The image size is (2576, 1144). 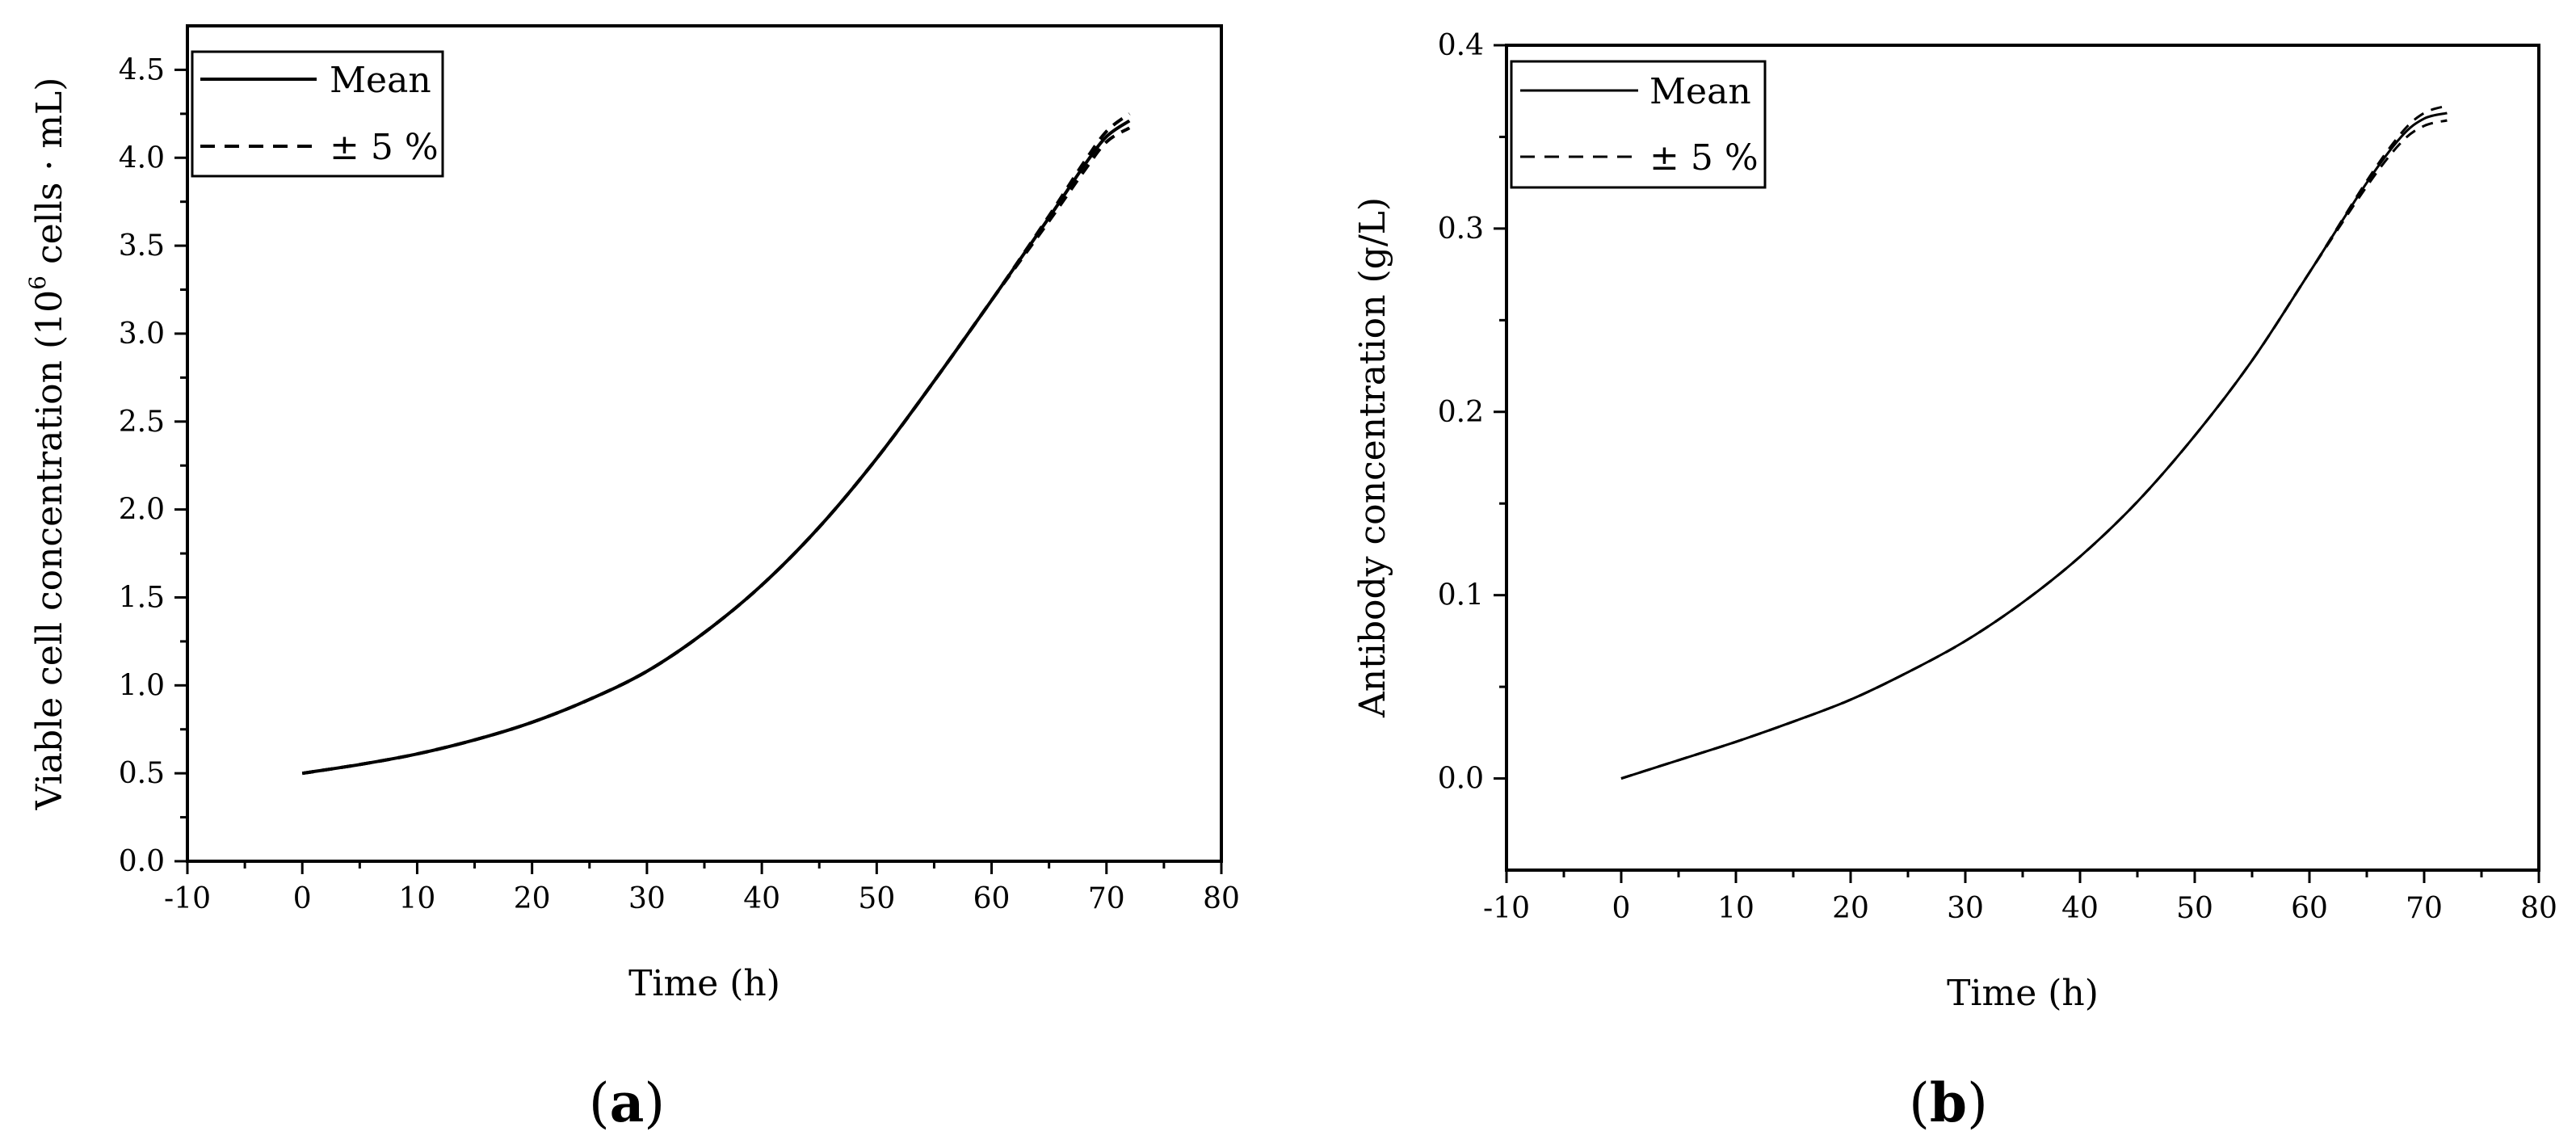 What do you see at coordinates (704, 983) in the screenshot?
I see `x-axis-title-a: Time (h)` at bounding box center [704, 983].